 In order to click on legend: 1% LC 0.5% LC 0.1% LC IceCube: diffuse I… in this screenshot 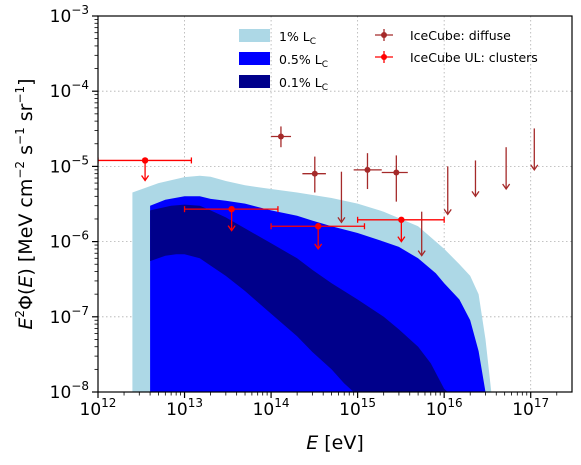, I will do `click(388, 60)`.